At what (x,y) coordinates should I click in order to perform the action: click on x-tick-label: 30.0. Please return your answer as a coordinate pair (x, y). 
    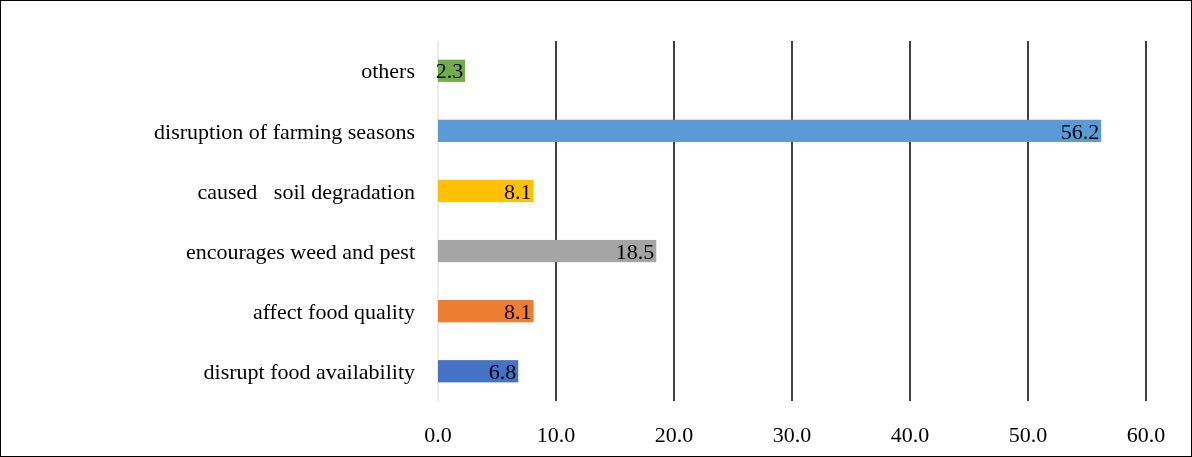
    Looking at the image, I should click on (792, 434).